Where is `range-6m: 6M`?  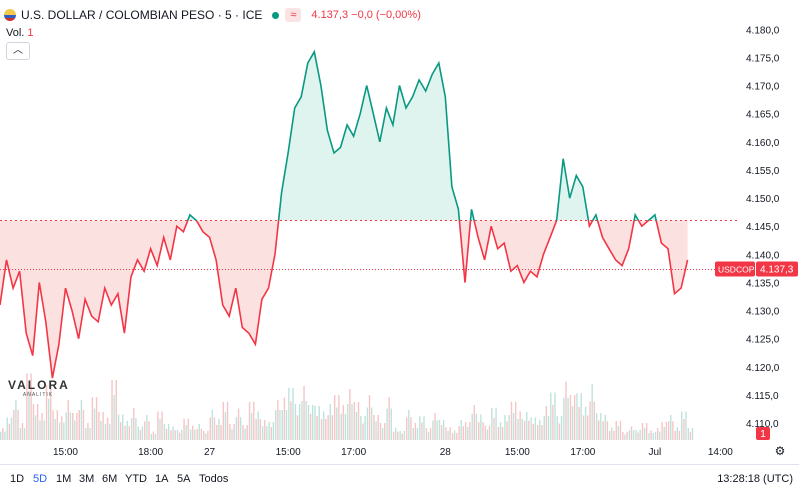 range-6m: 6M is located at coordinates (110, 479).